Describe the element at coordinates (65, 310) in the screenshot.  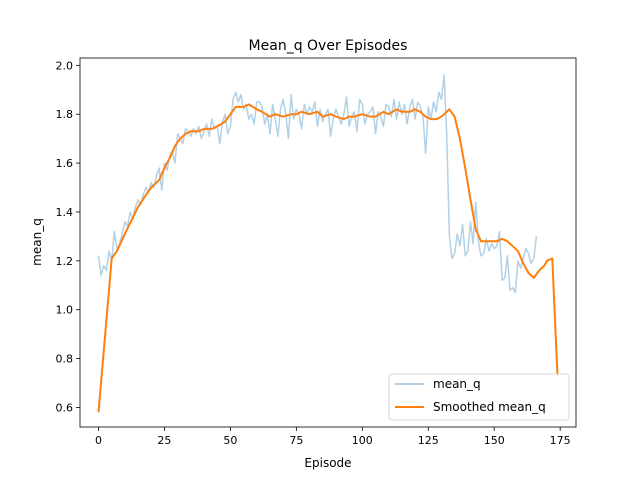
I see `y-tick-label: 1.0` at that location.